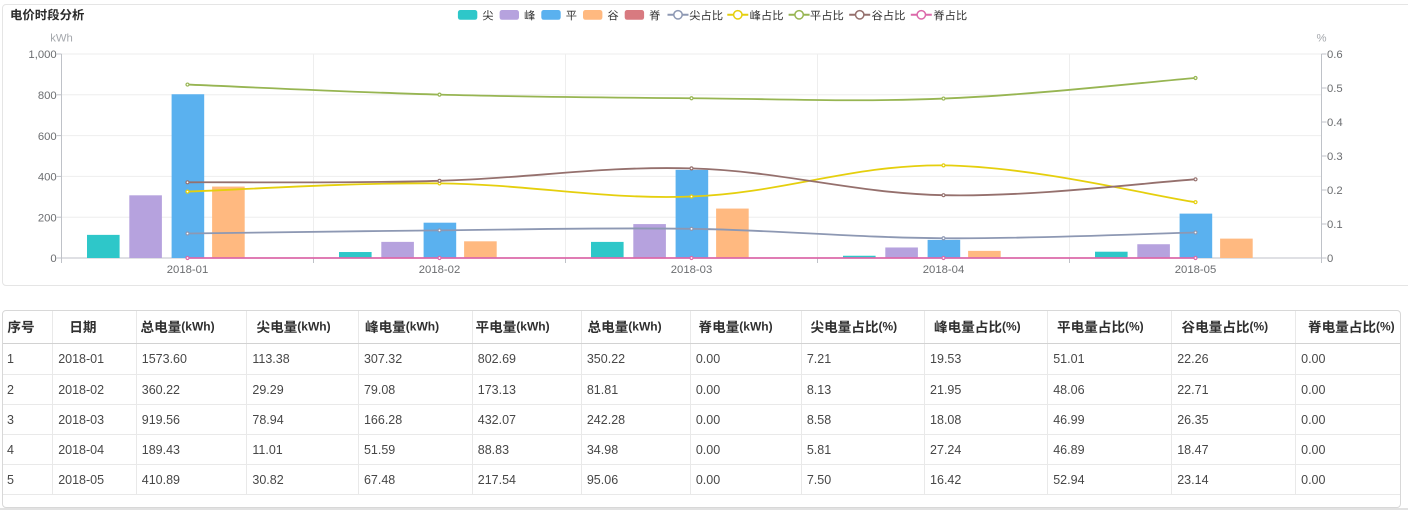  Describe the element at coordinates (1335, 89) in the screenshot. I see `svg-text: 0.5` at that location.